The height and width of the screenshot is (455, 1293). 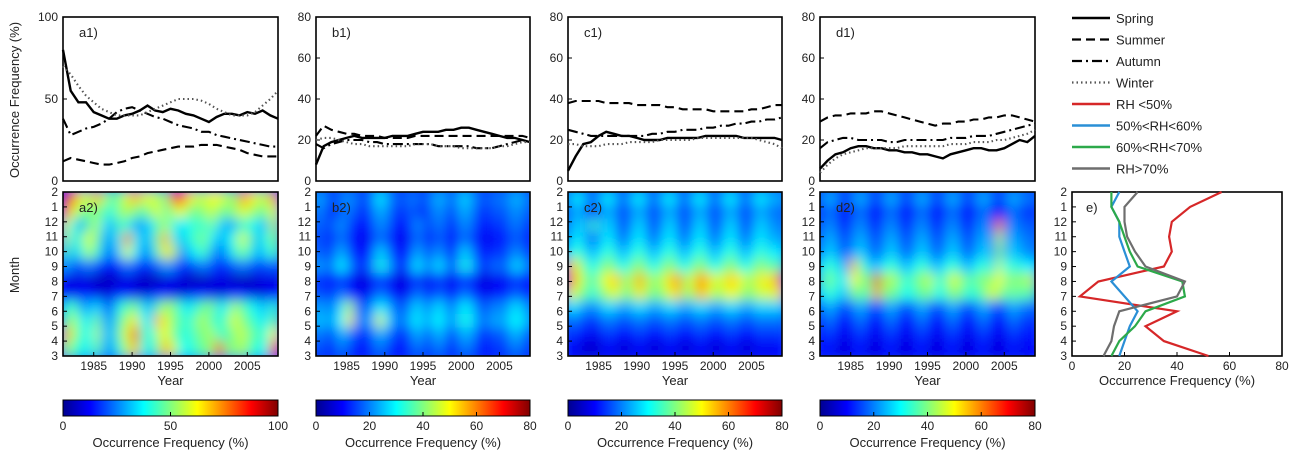 I want to click on month-tick-label: 9, so click(x=811, y=267).